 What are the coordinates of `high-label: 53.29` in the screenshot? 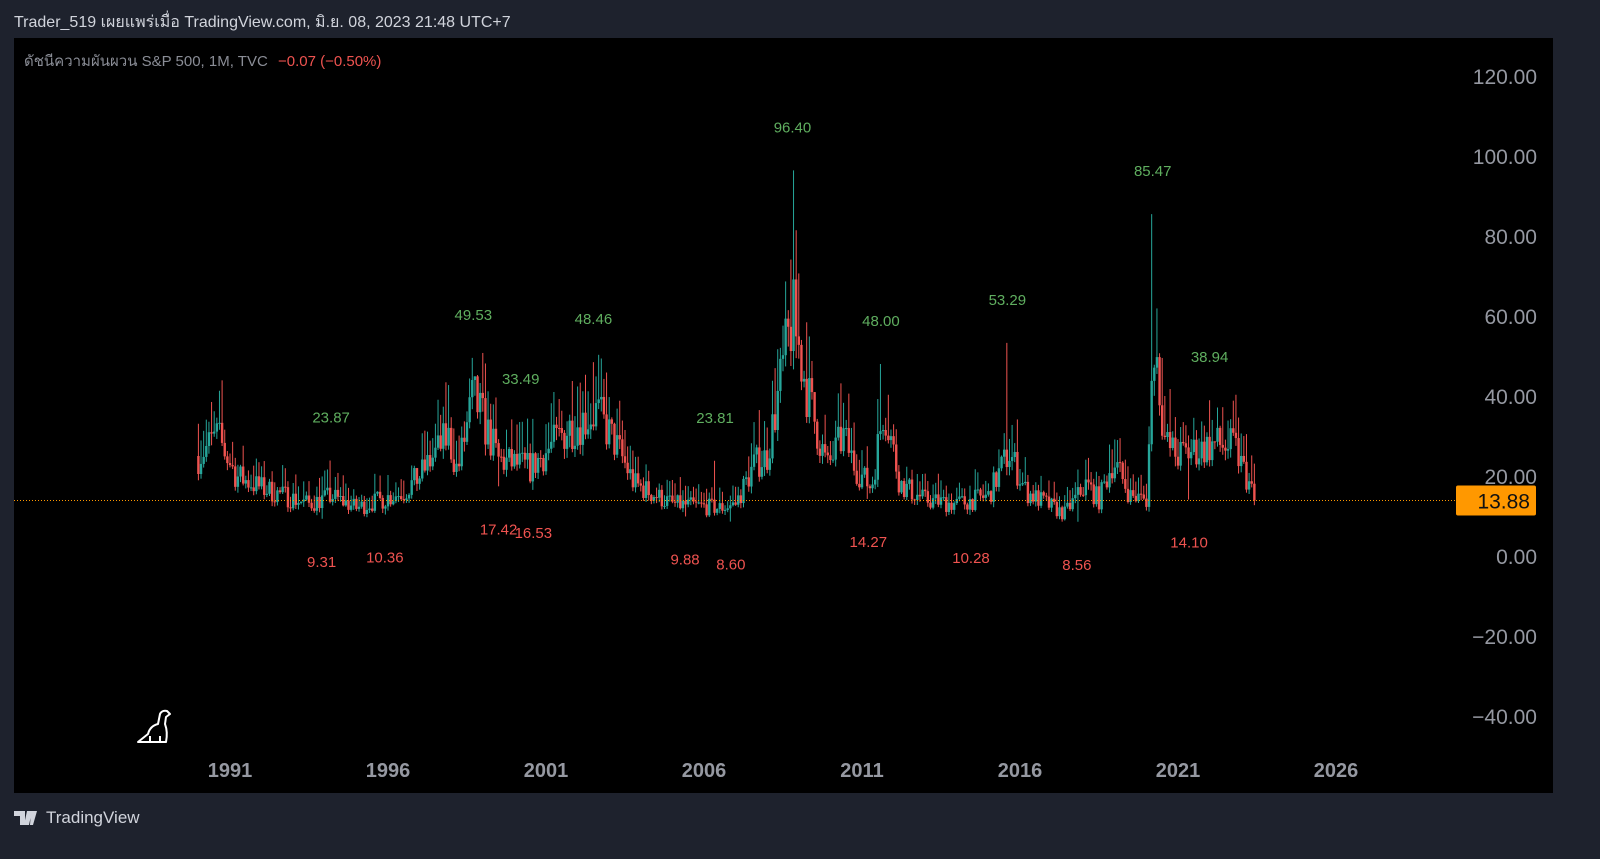 It's located at (1008, 300).